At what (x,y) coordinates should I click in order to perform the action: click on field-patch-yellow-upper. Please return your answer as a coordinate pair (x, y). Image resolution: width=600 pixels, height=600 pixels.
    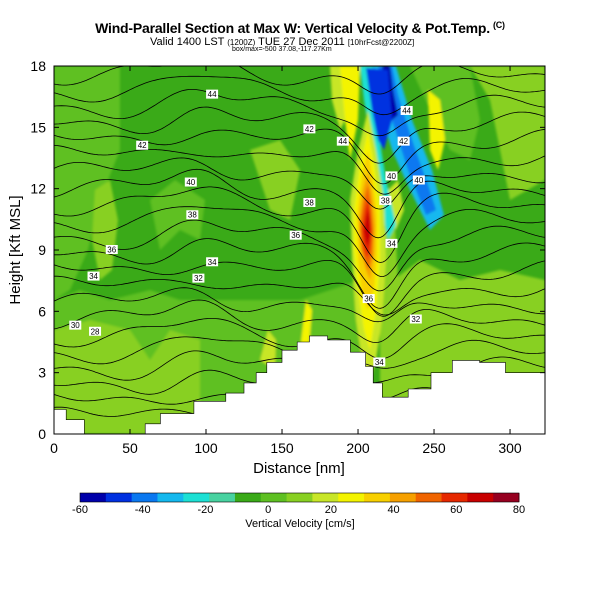
    Looking at the image, I should click on (350, 113).